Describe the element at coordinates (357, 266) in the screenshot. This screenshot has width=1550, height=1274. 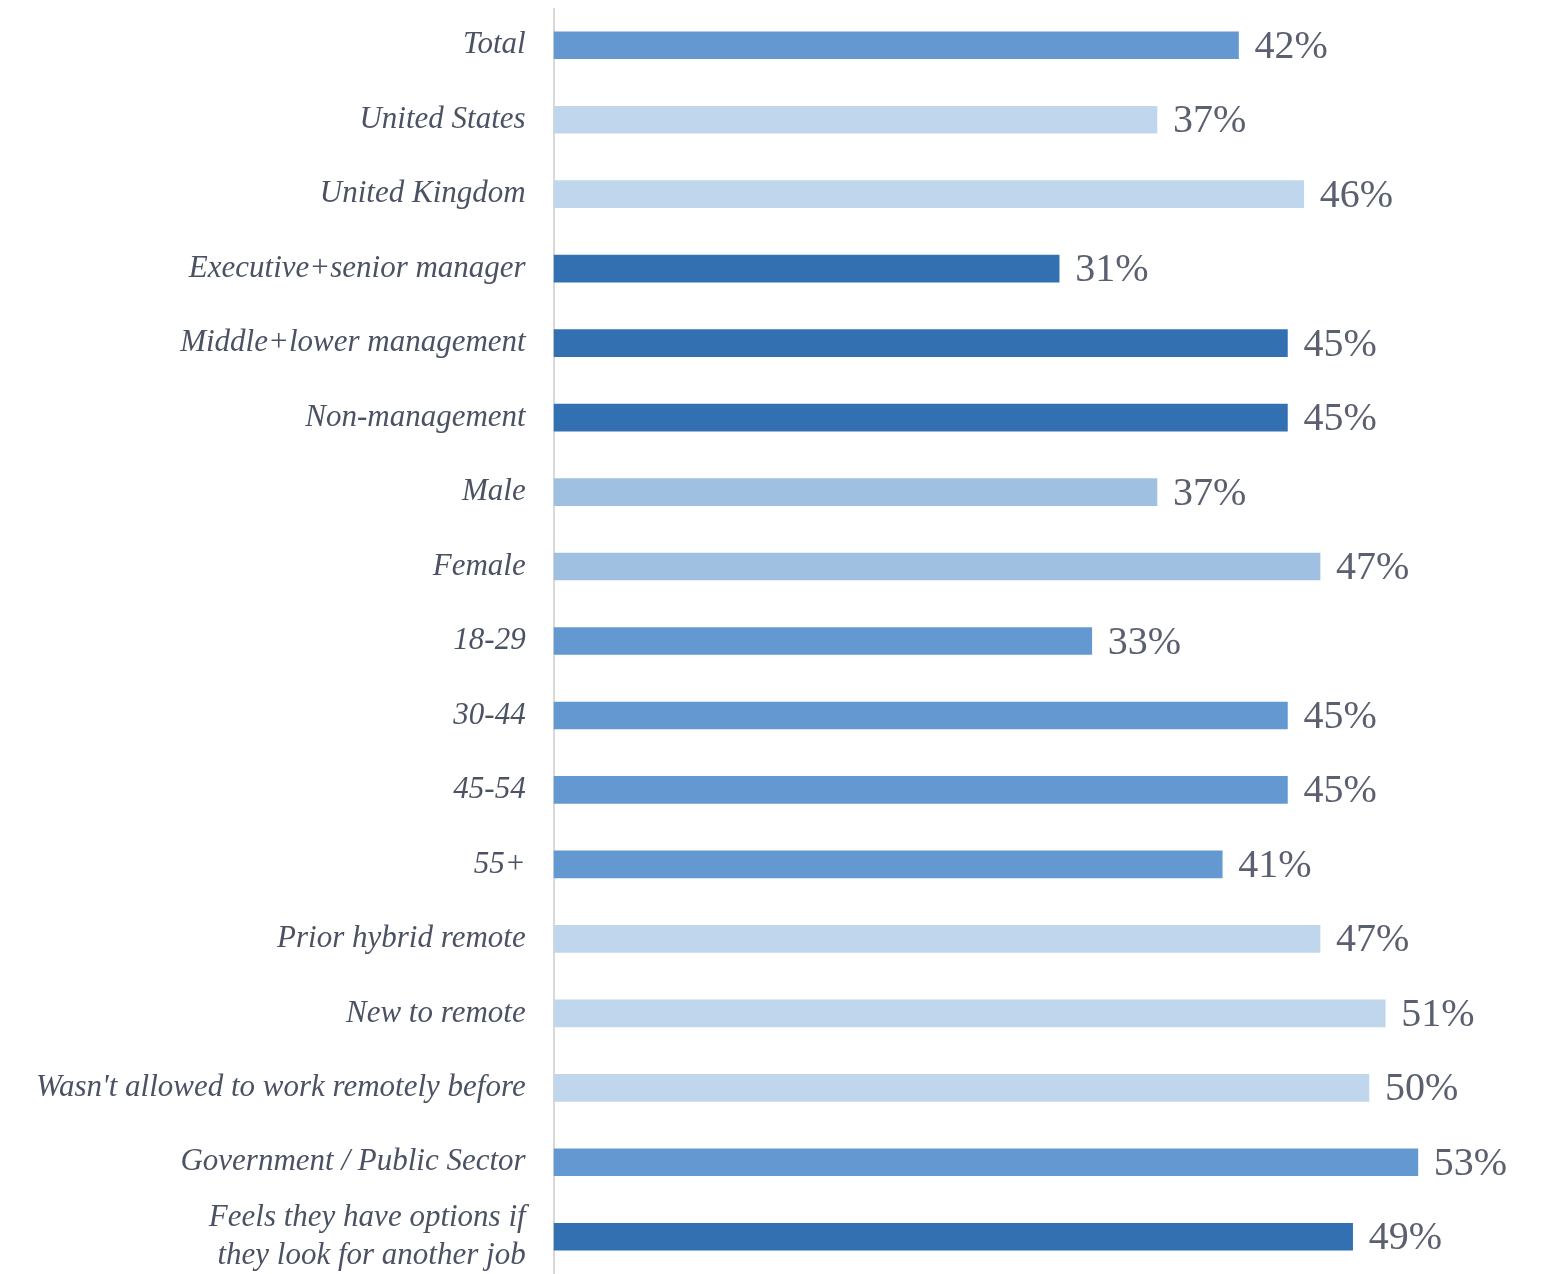
I see `y-tick-label: Executive+senior manager` at that location.